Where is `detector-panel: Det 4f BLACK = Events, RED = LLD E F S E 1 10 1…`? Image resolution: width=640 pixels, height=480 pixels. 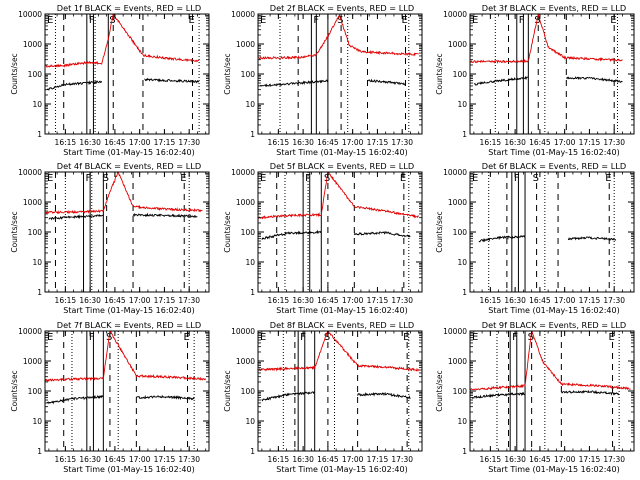
detector-panel: Det 4f BLACK = Events, RED = LLD E F S E 1 10 1… is located at coordinates (110, 238).